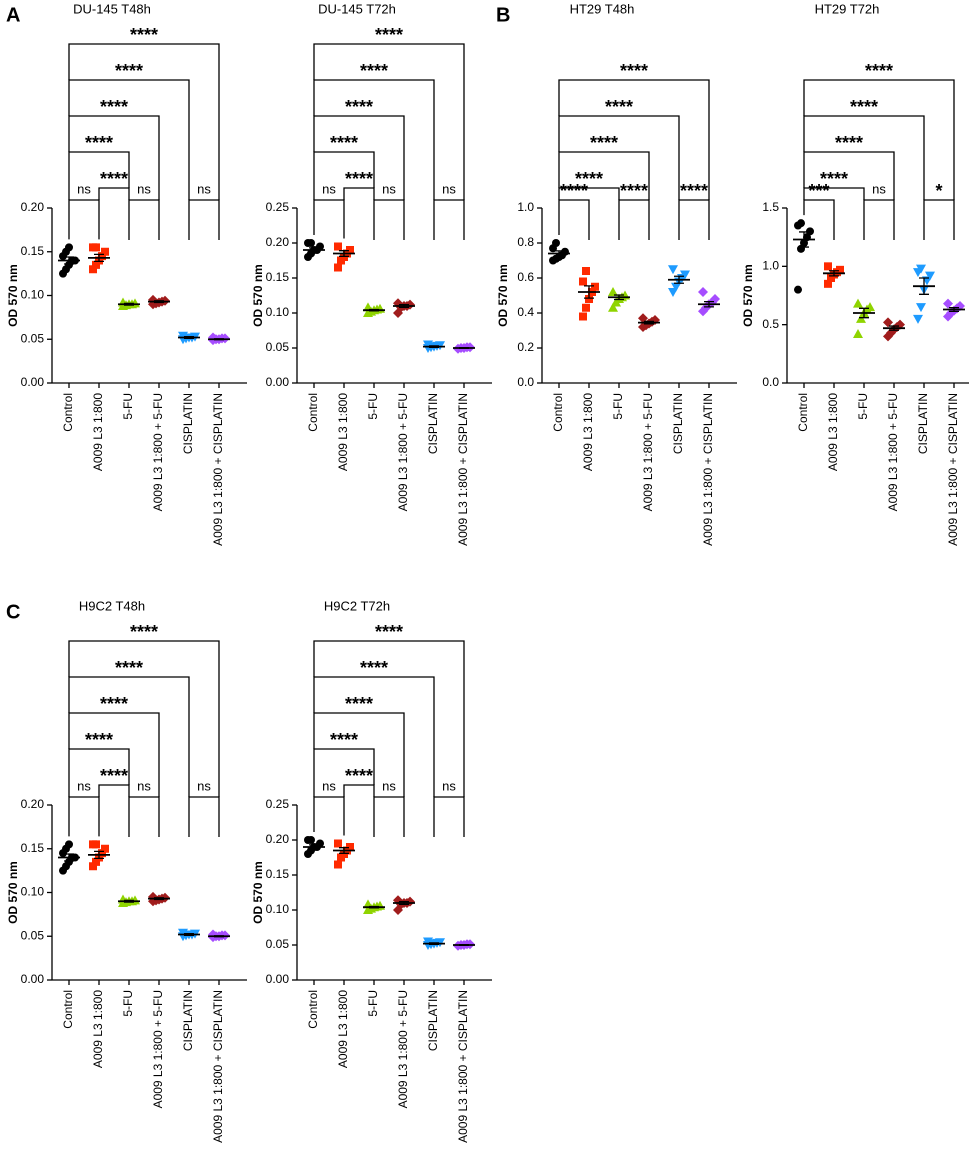 The height and width of the screenshot is (1165, 969). Describe the element at coordinates (68, 412) in the screenshot. I see `x-tick-label: Control` at that location.